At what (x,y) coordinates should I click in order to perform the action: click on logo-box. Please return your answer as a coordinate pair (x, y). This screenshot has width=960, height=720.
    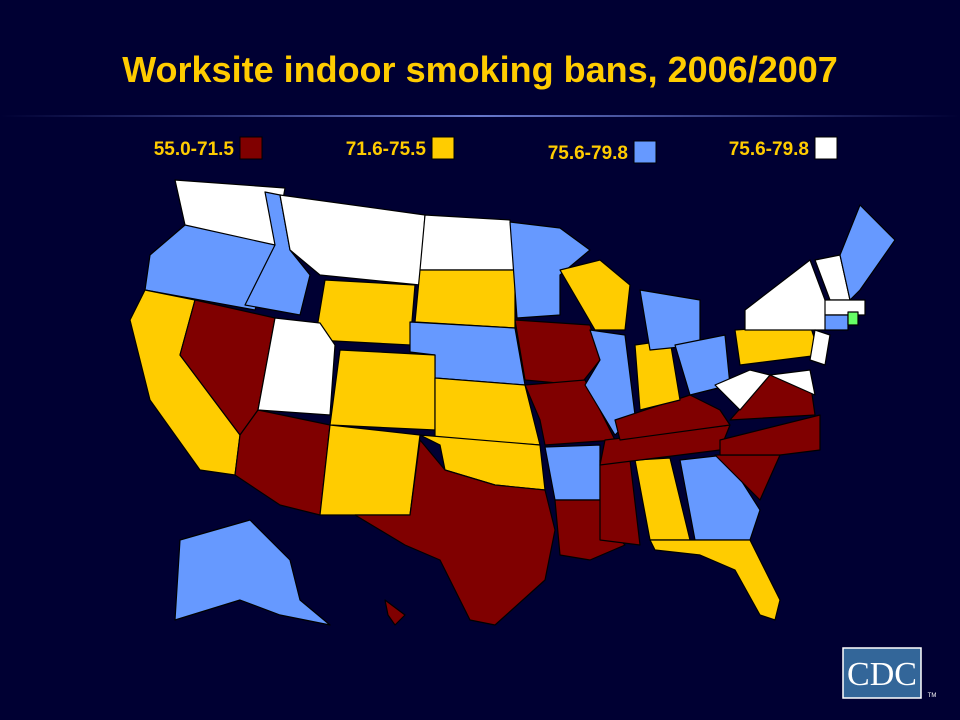
    Looking at the image, I should click on (882, 673).